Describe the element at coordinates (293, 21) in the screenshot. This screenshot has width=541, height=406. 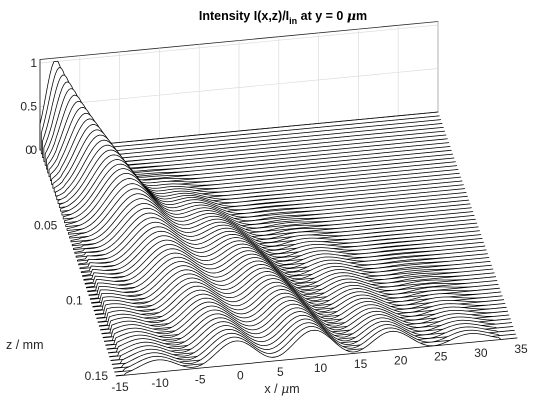
I see `chart-title-subscript: in` at that location.